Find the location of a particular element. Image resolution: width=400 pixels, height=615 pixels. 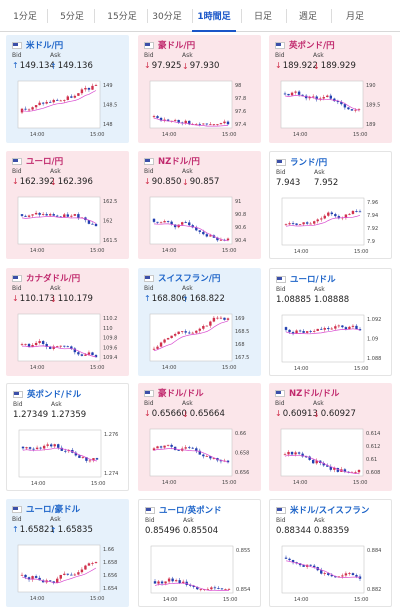

price-row: 7.943 7.952 is located at coordinates (307, 183).